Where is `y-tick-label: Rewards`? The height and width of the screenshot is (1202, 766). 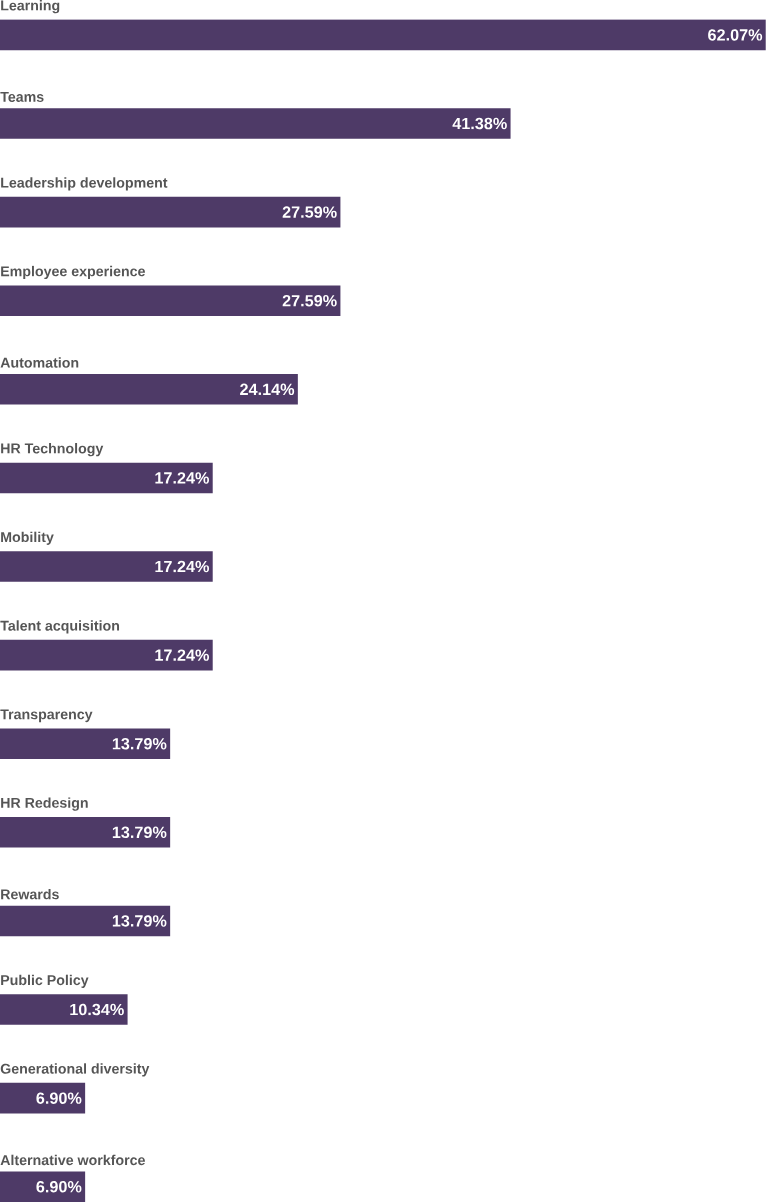
y-tick-label: Rewards is located at coordinates (30, 894).